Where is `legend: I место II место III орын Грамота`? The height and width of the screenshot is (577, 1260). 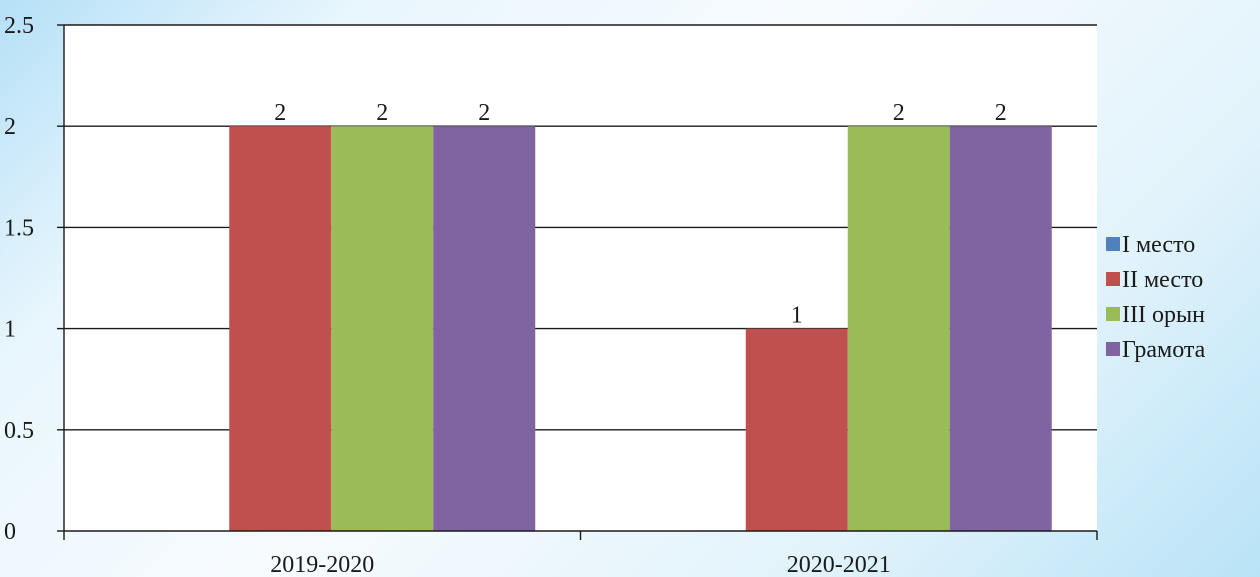
legend: I место II место III орын Грамота is located at coordinates (1156, 297).